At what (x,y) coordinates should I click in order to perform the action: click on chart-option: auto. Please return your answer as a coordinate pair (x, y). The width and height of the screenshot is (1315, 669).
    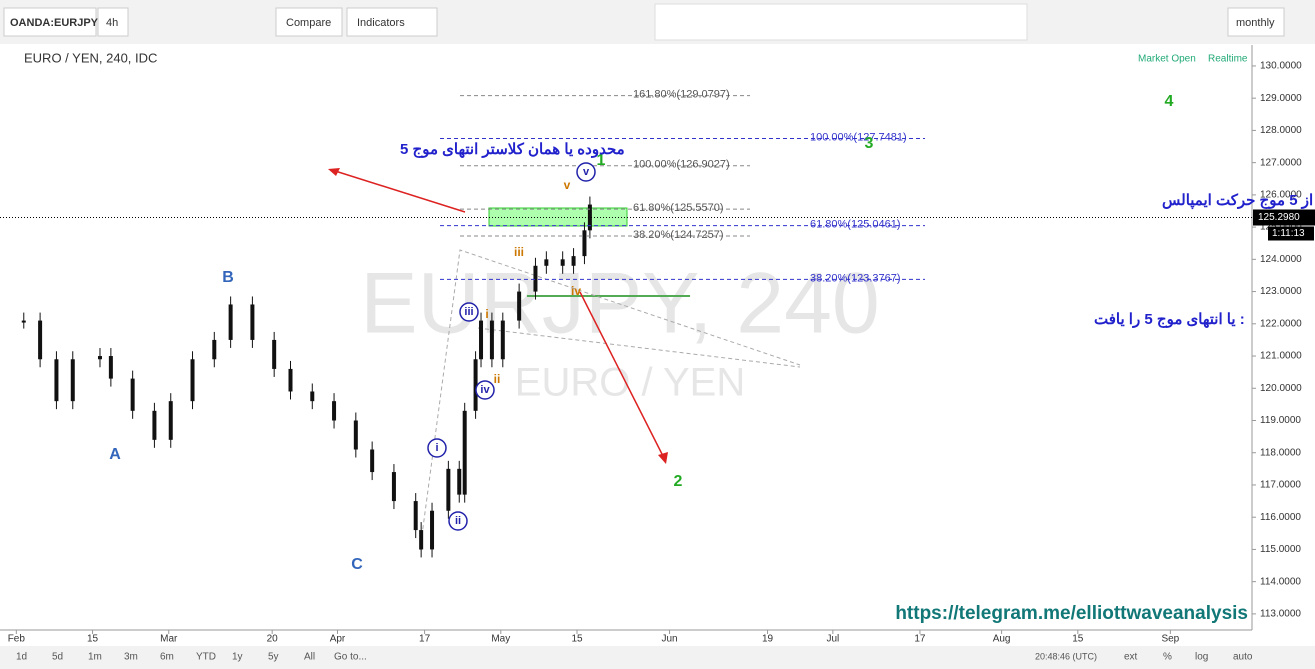
    Looking at the image, I should click on (1243, 657).